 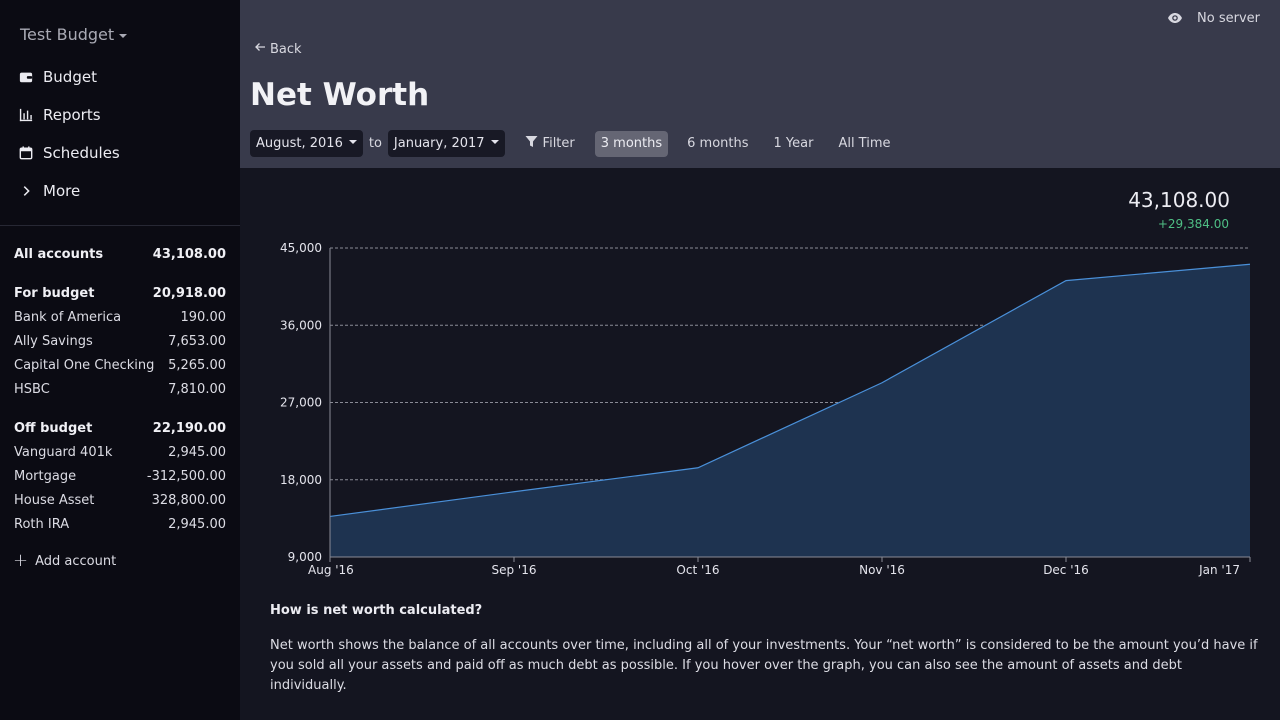 I want to click on sidebar-nav: Budget Reports Schedules More, so click(x=120, y=134).